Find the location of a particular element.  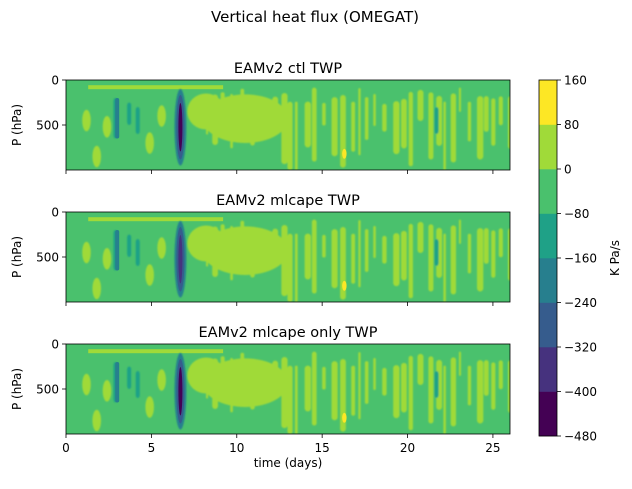

x-tick-label: 25 is located at coordinates (492, 448).